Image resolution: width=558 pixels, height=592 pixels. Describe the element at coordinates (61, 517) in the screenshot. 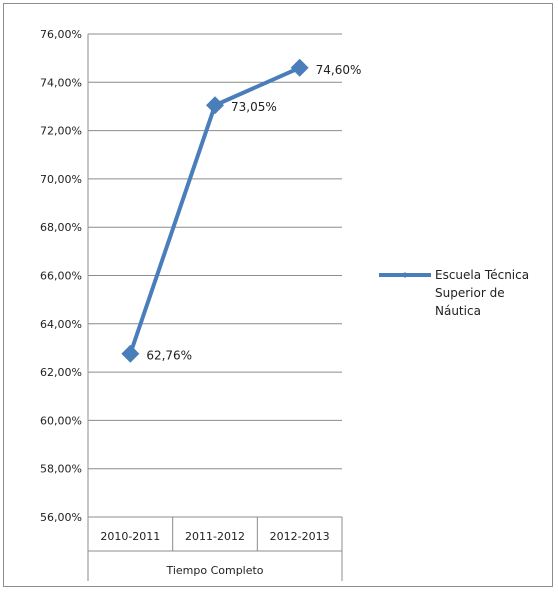

I see `y-tick-label-0: 56,00%` at that location.